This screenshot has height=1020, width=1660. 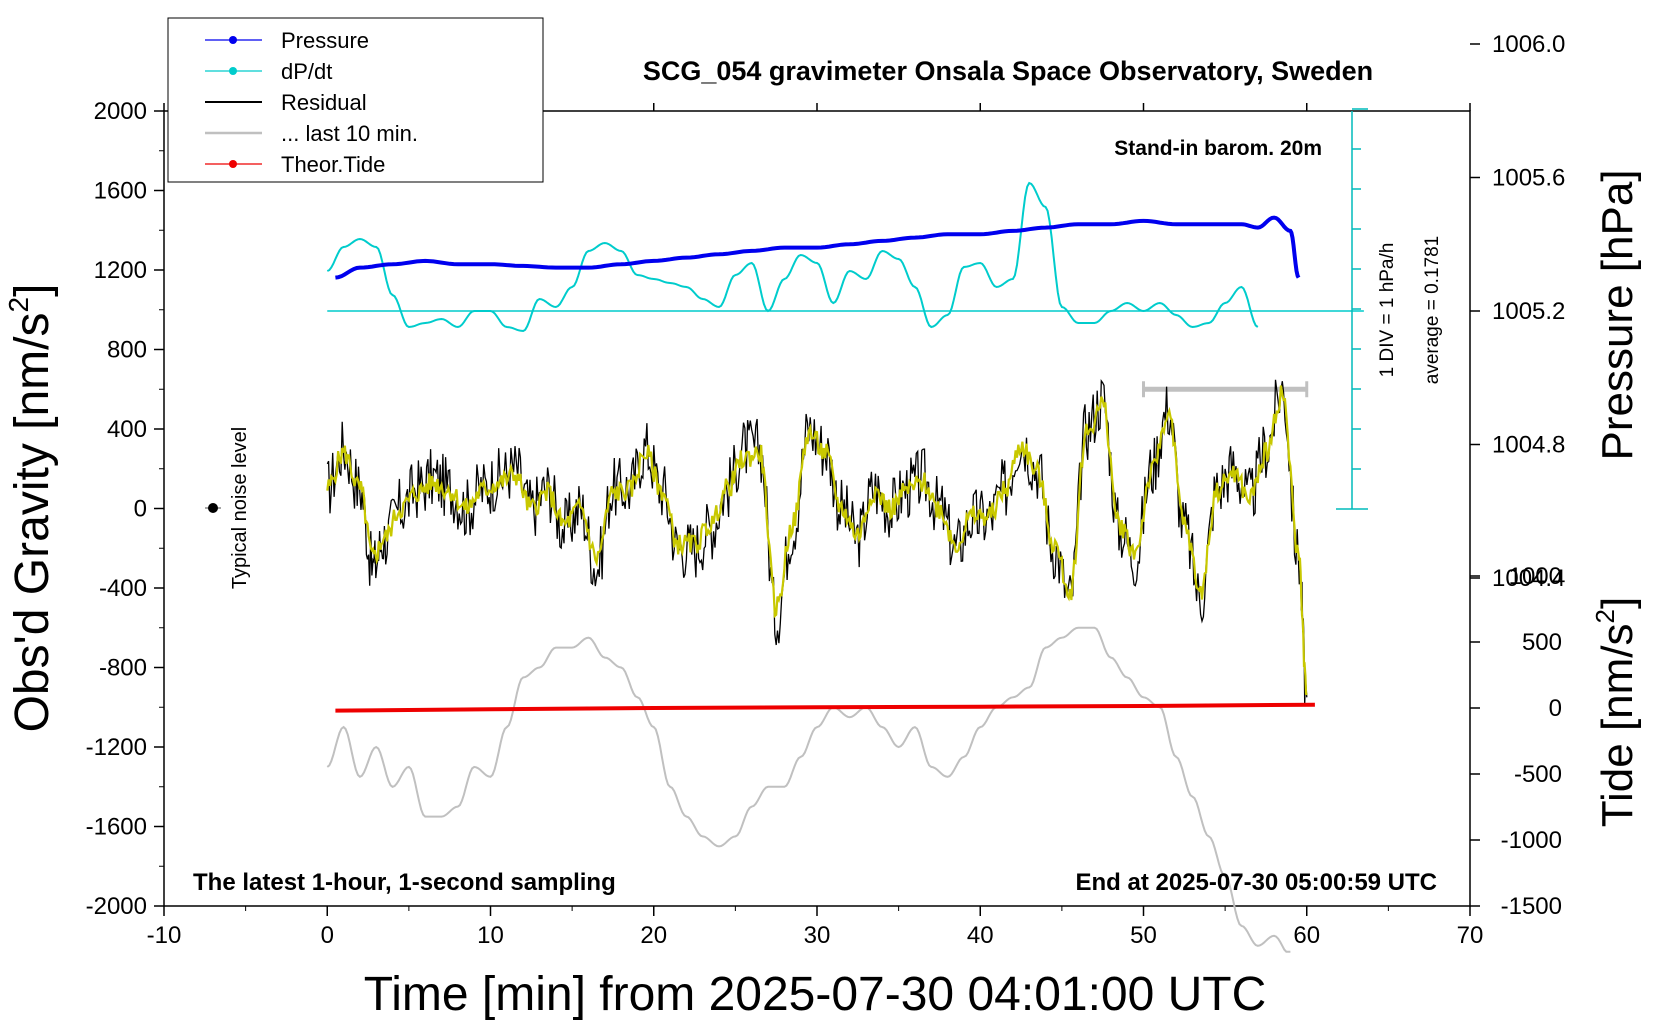 I want to click on x-tick-label: 50, so click(x=1143, y=935).